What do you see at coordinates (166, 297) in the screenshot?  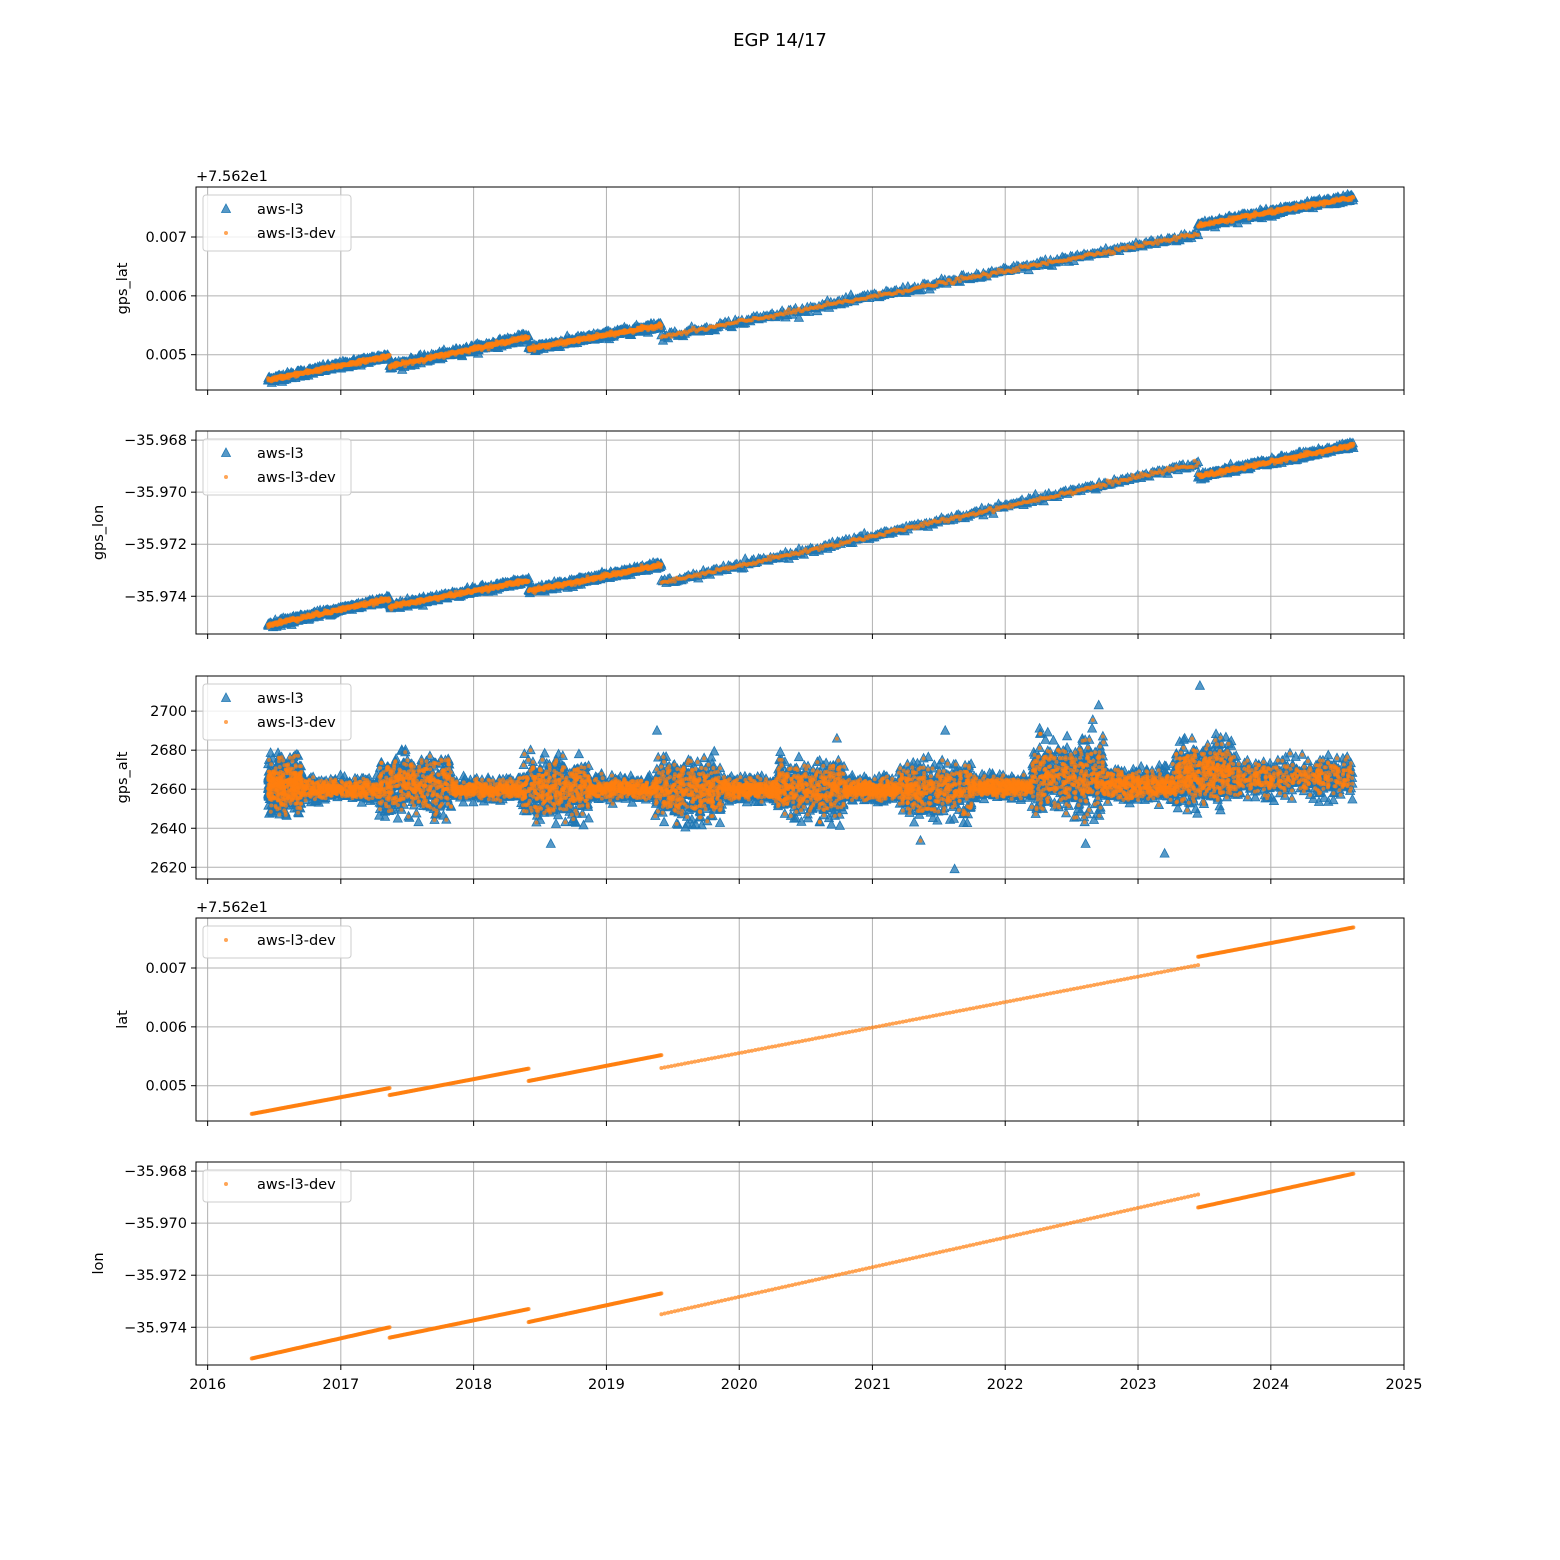 I see `y-tick-label: 0.006` at bounding box center [166, 297].